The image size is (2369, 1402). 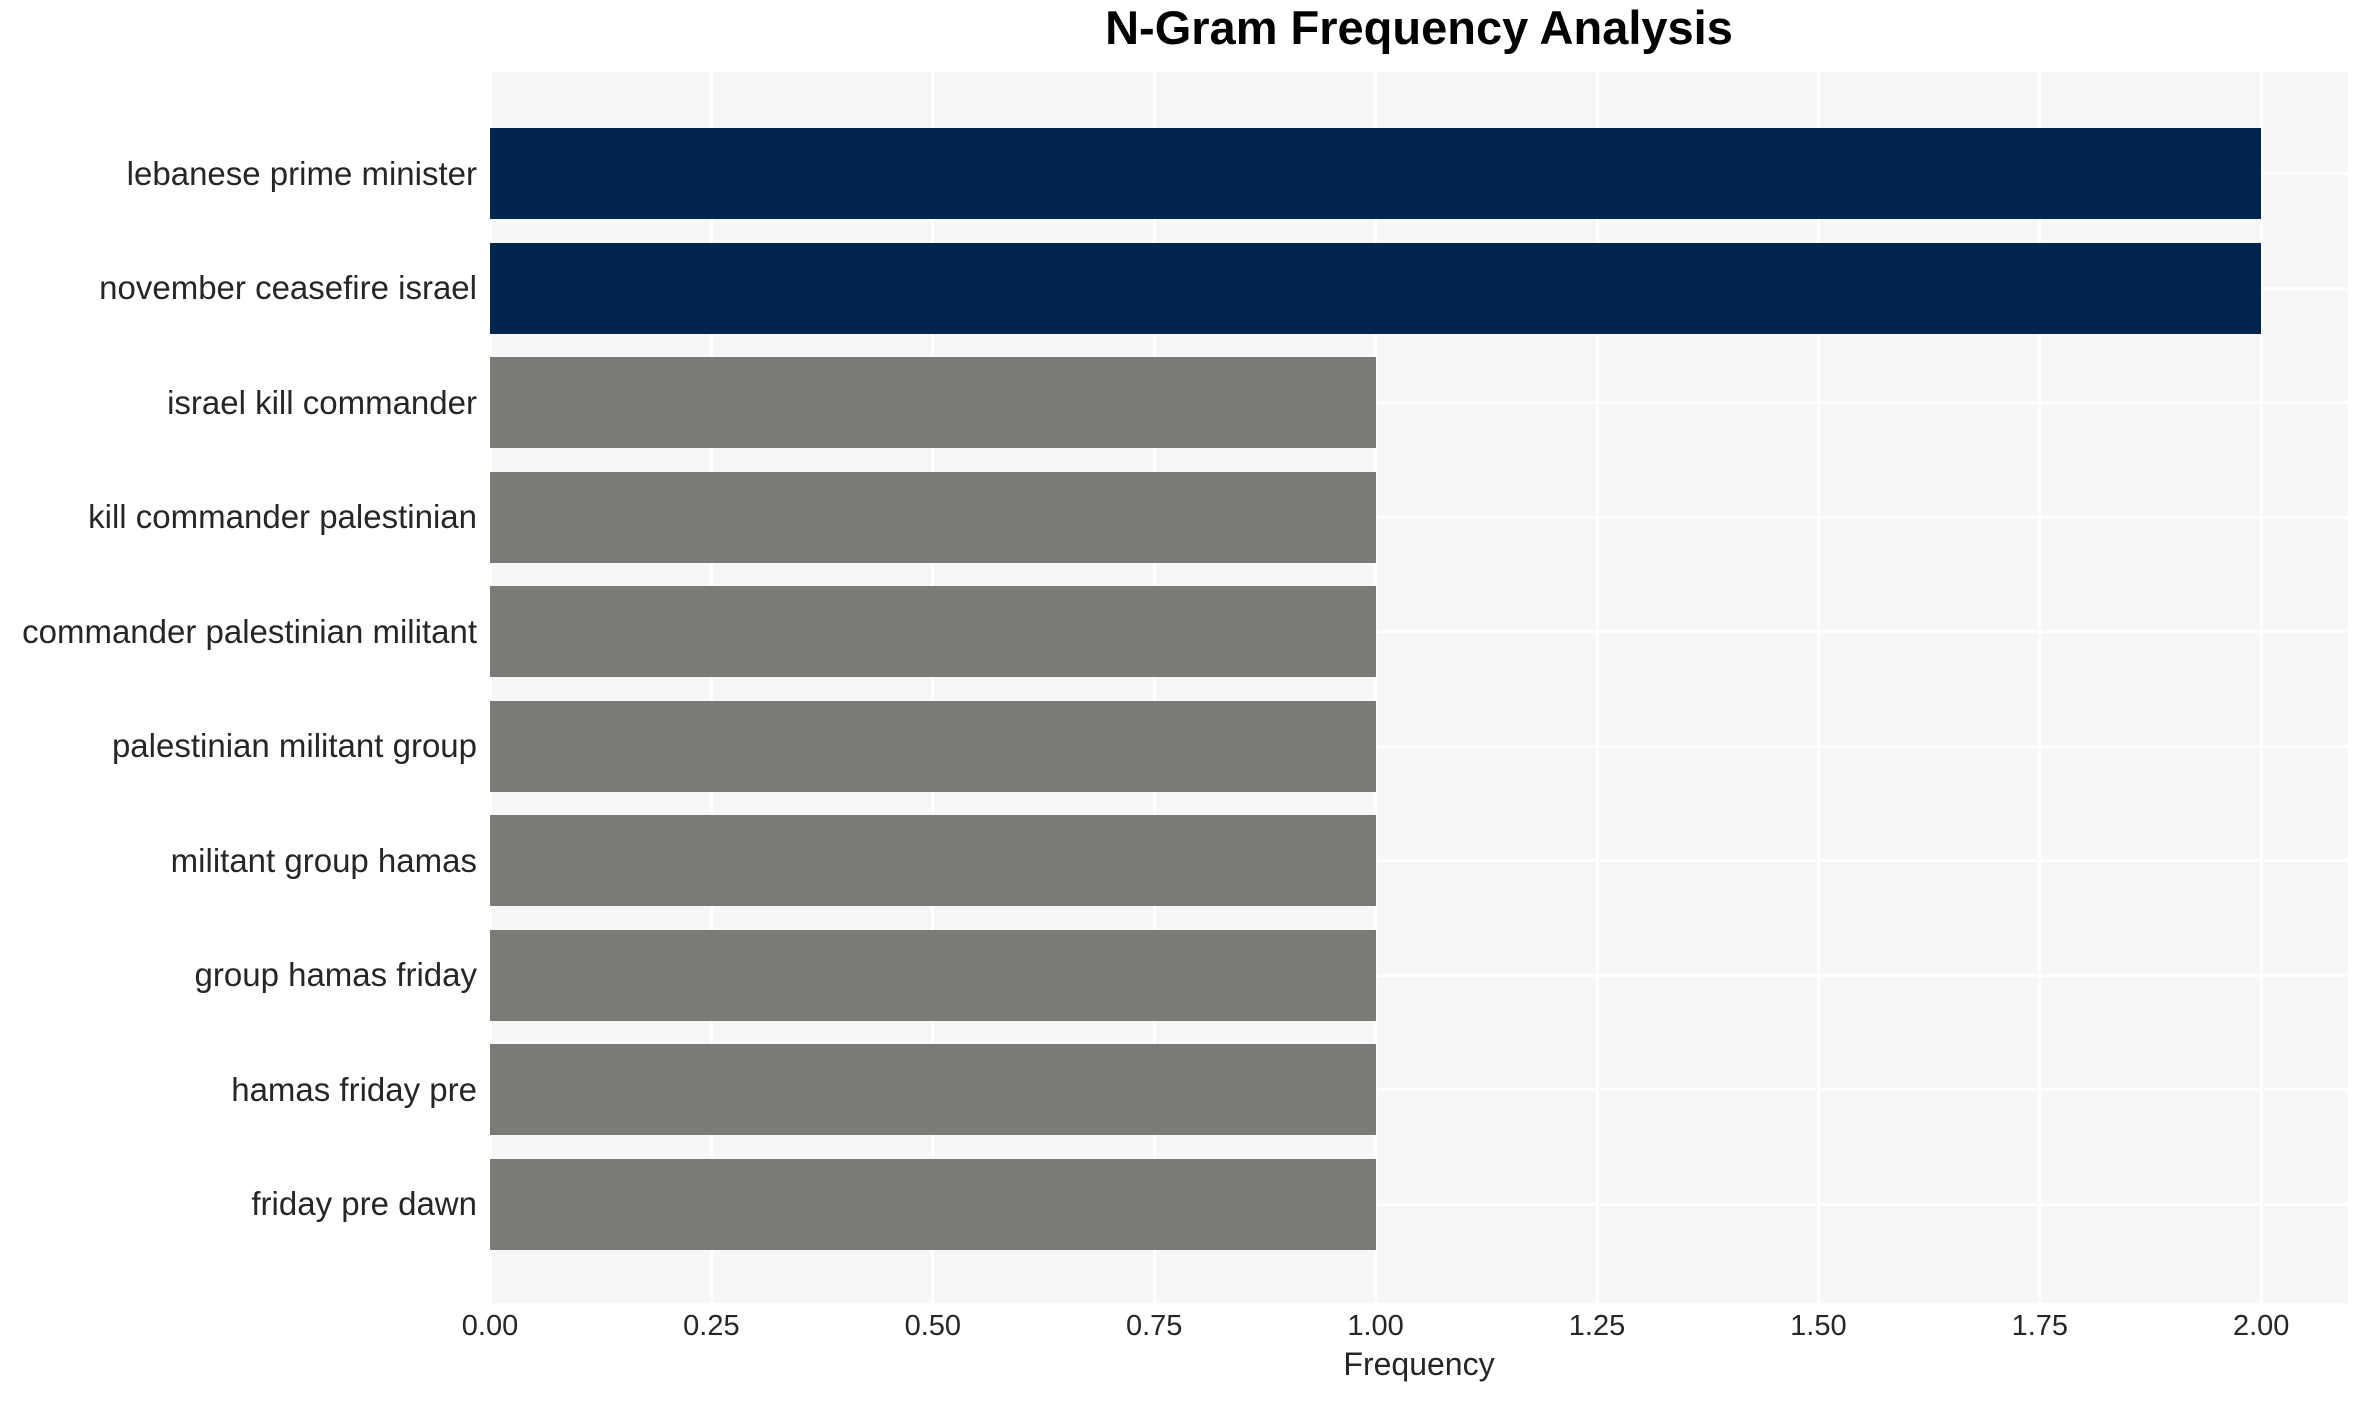 I want to click on gridline-x-1.00, so click(x=1376, y=687).